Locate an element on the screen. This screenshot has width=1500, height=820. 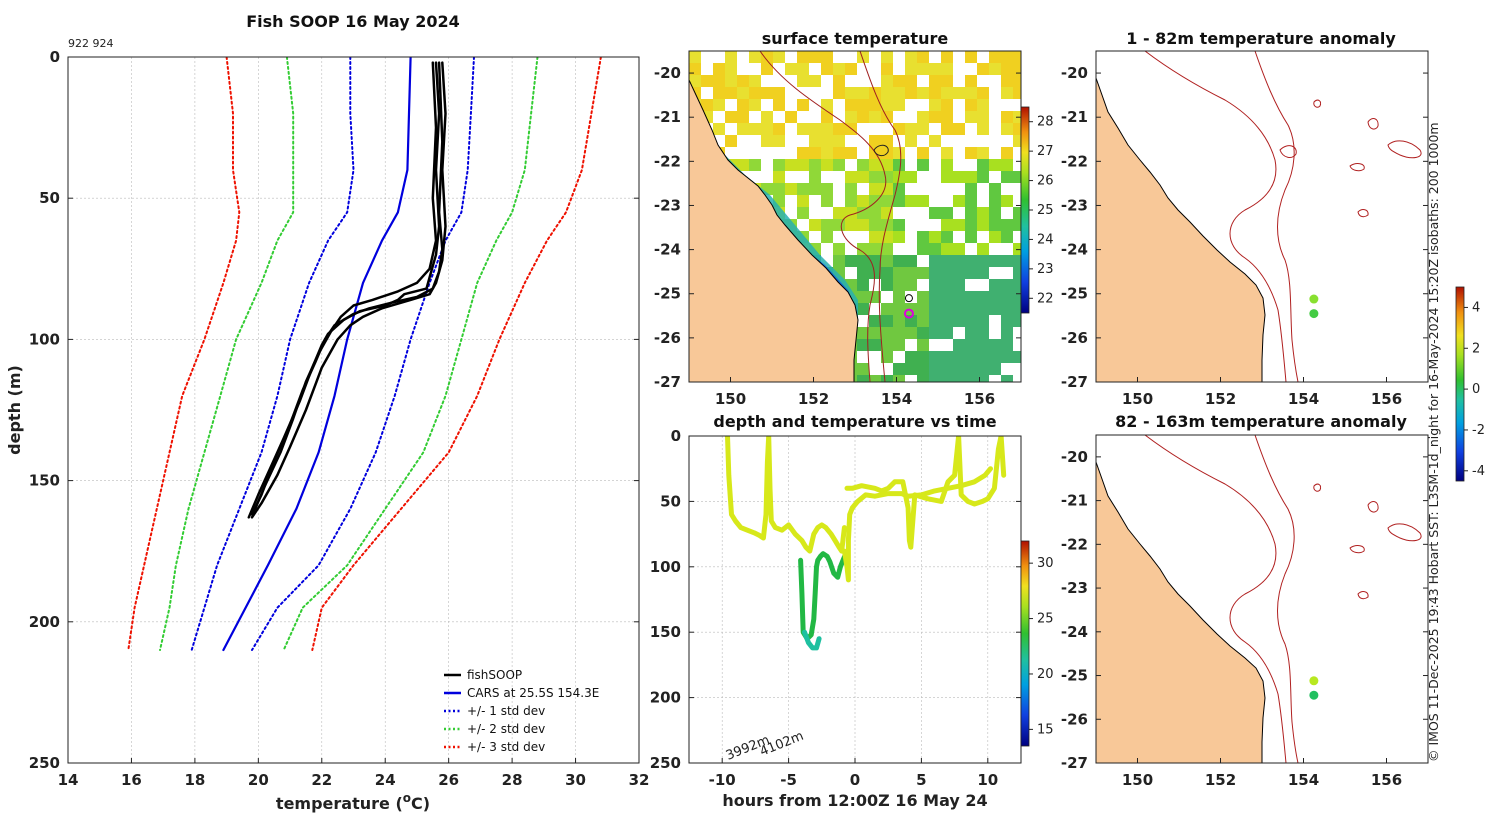
legend-label: +/- 1 std dev is located at coordinates (506, 711).